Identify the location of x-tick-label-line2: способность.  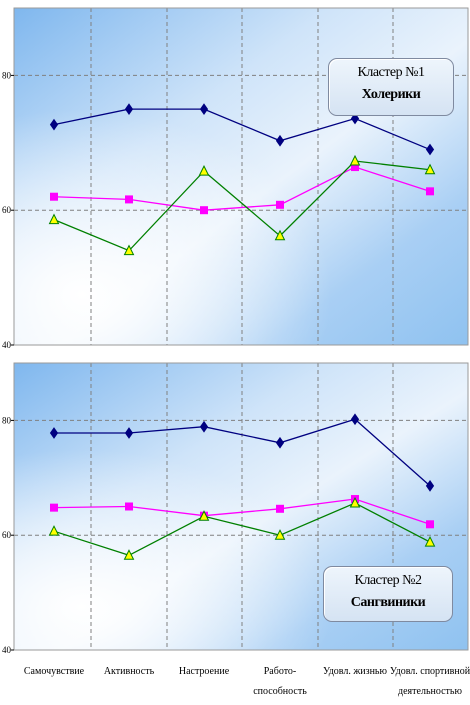
(280, 691).